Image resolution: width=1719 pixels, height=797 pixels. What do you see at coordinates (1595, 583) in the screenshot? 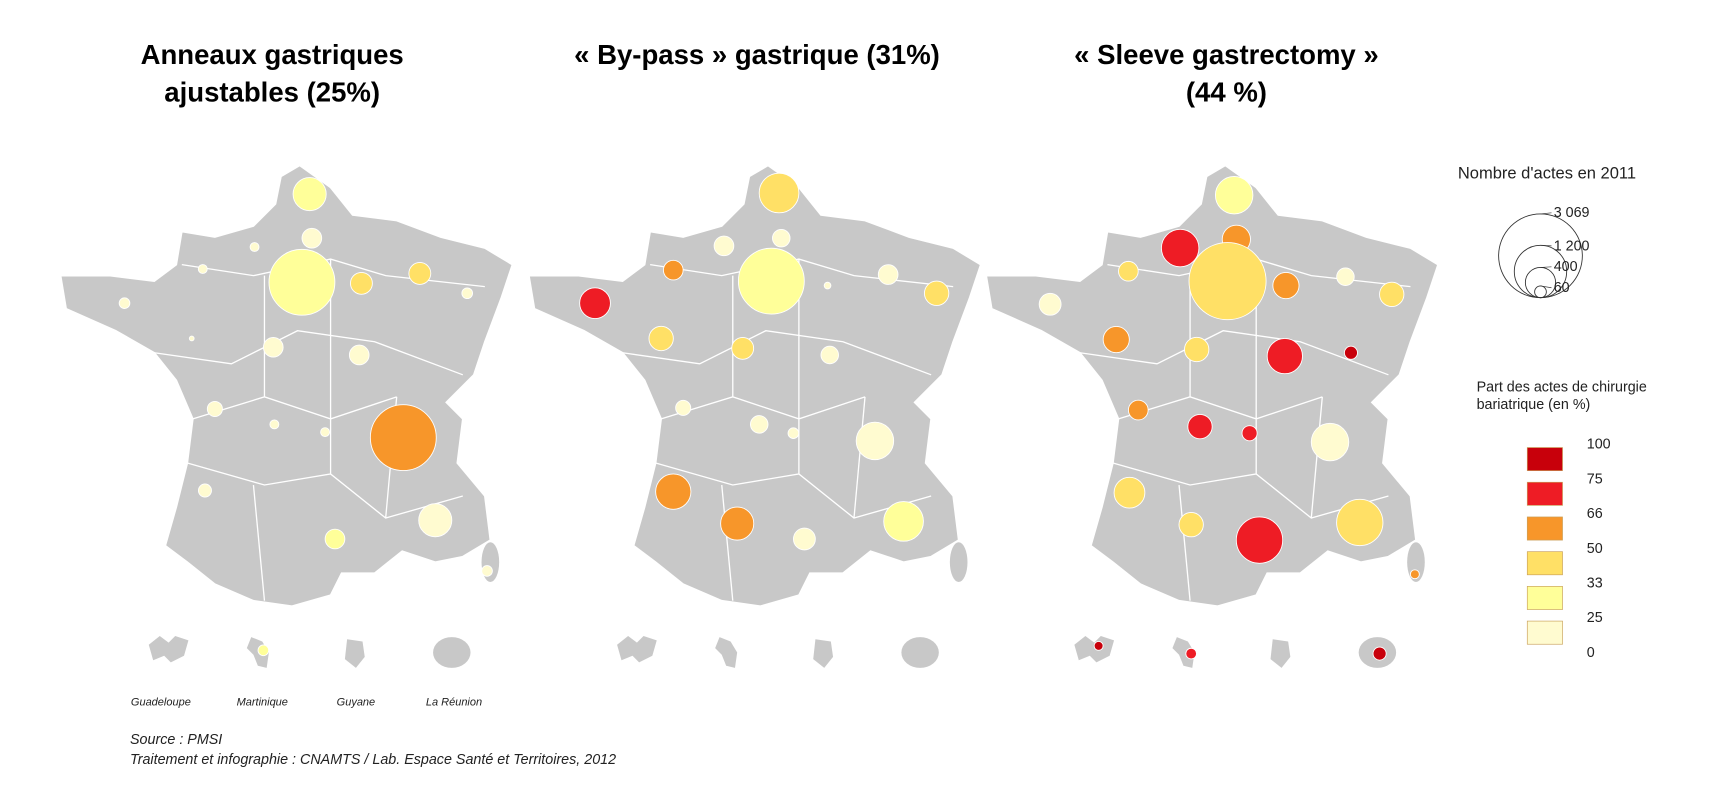
I see `legend-color-label: 33` at bounding box center [1595, 583].